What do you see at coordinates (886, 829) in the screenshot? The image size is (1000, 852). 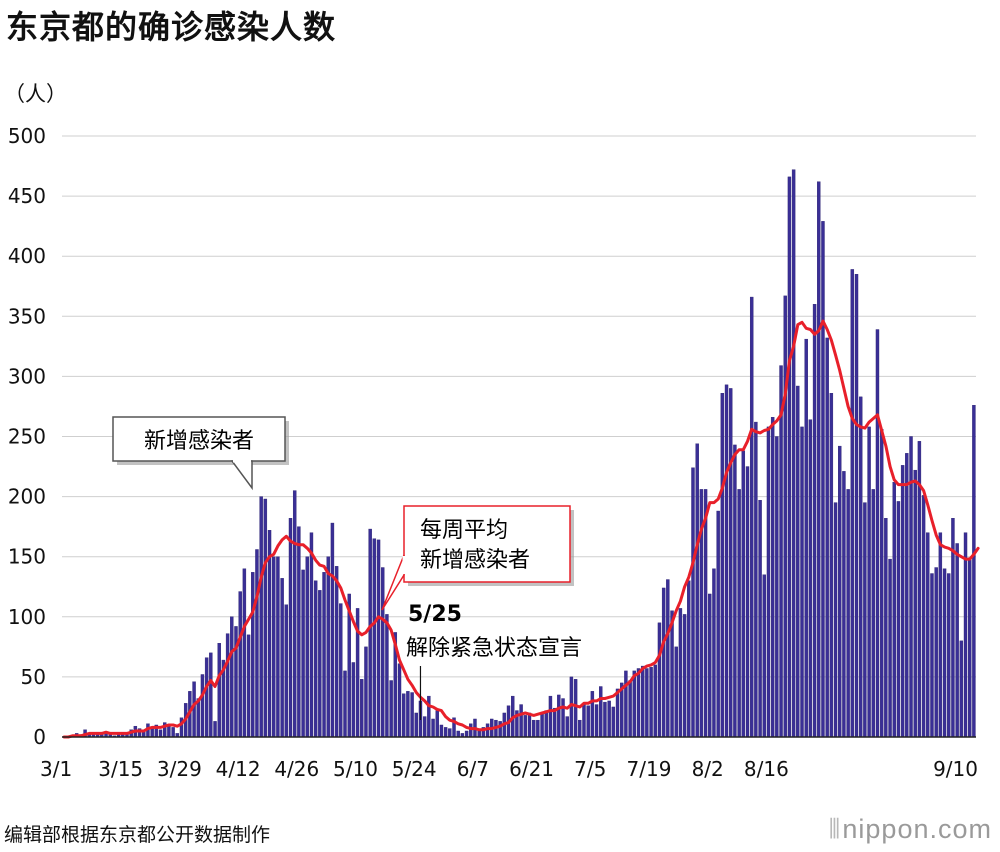 I see `logo-text: nippon` at bounding box center [886, 829].